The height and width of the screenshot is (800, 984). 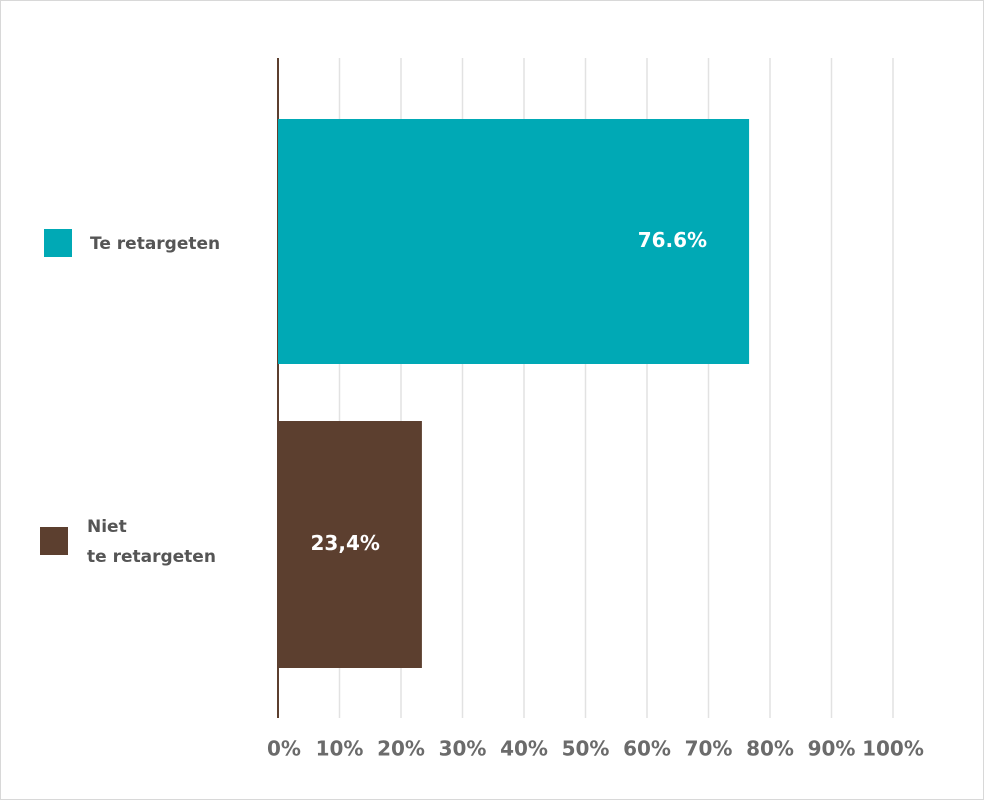 What do you see at coordinates (770, 749) in the screenshot?
I see `x-tick-label: 80%` at bounding box center [770, 749].